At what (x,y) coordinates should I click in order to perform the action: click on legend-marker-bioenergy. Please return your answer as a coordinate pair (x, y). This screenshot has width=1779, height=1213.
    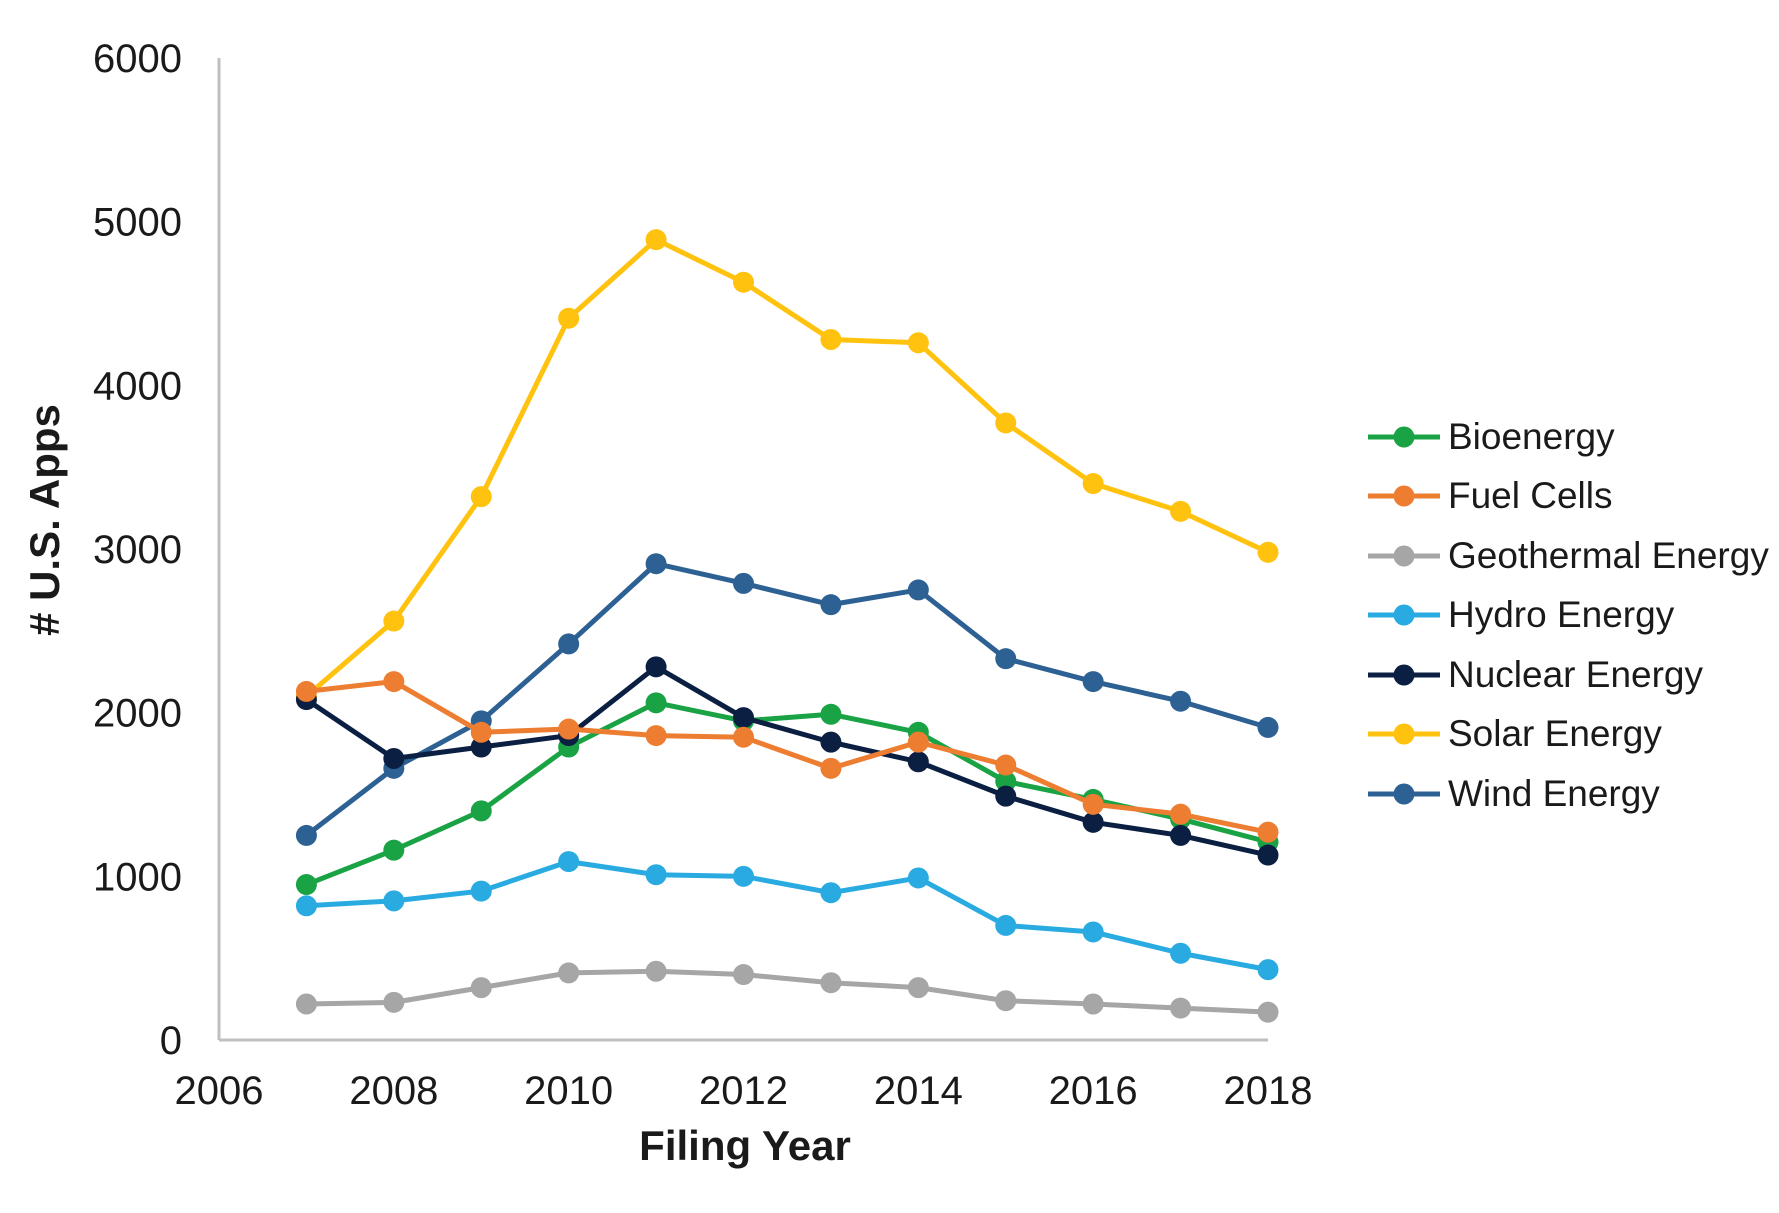
    Looking at the image, I should click on (1404, 437).